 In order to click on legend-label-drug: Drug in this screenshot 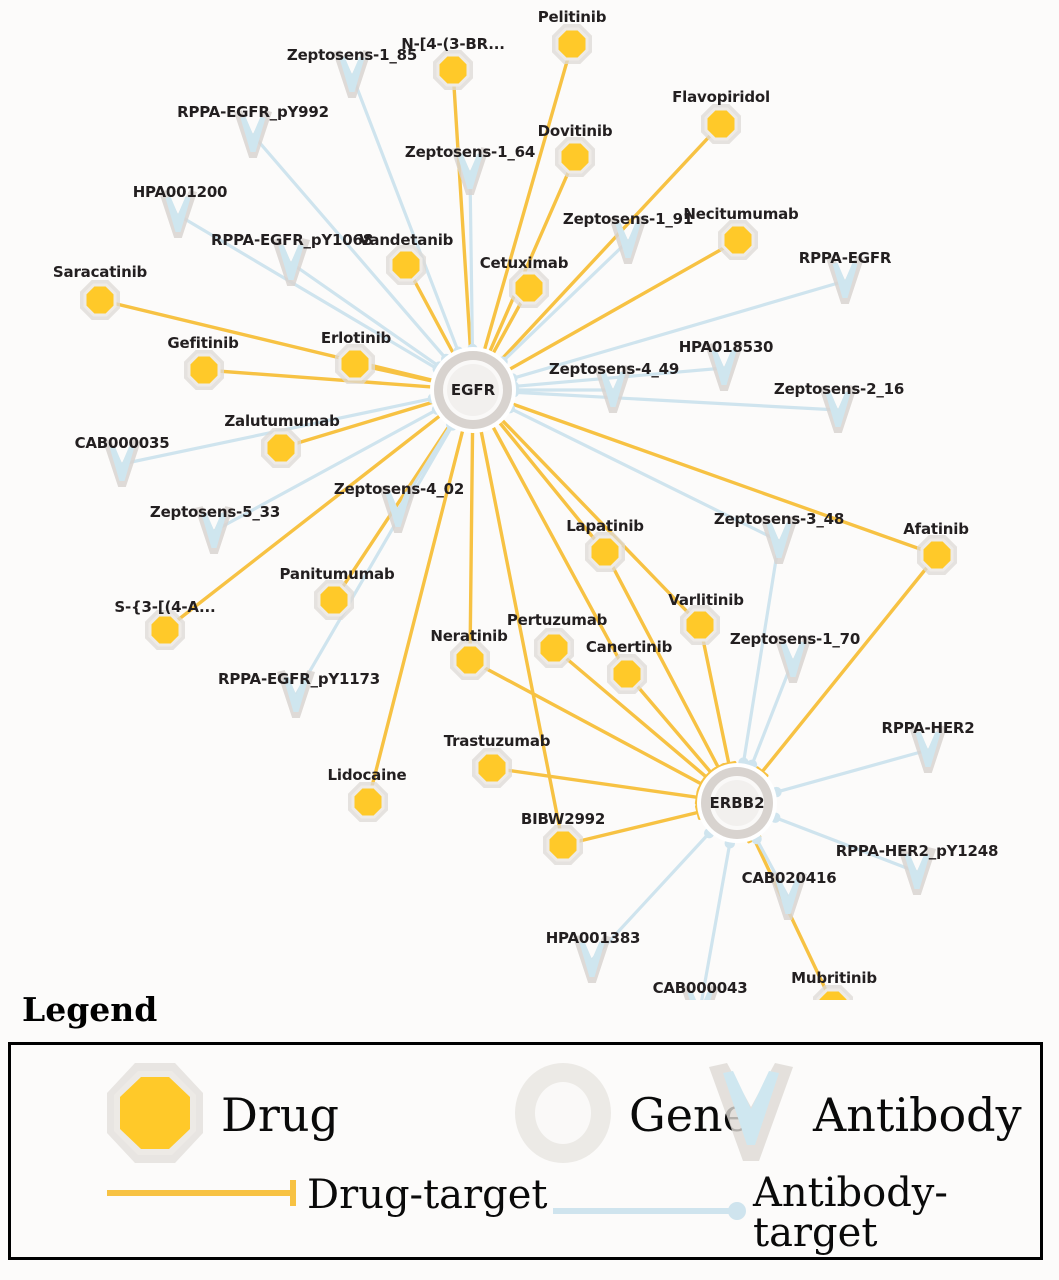, I will do `click(280, 1115)`.